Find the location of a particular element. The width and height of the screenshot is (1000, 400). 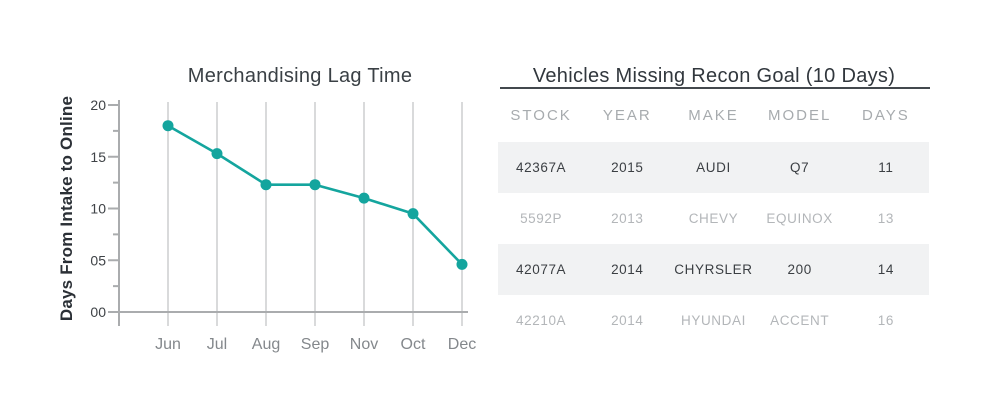

table-row: 42210A 2014 HYUNDAI ACCENT 16 is located at coordinates (713, 320).